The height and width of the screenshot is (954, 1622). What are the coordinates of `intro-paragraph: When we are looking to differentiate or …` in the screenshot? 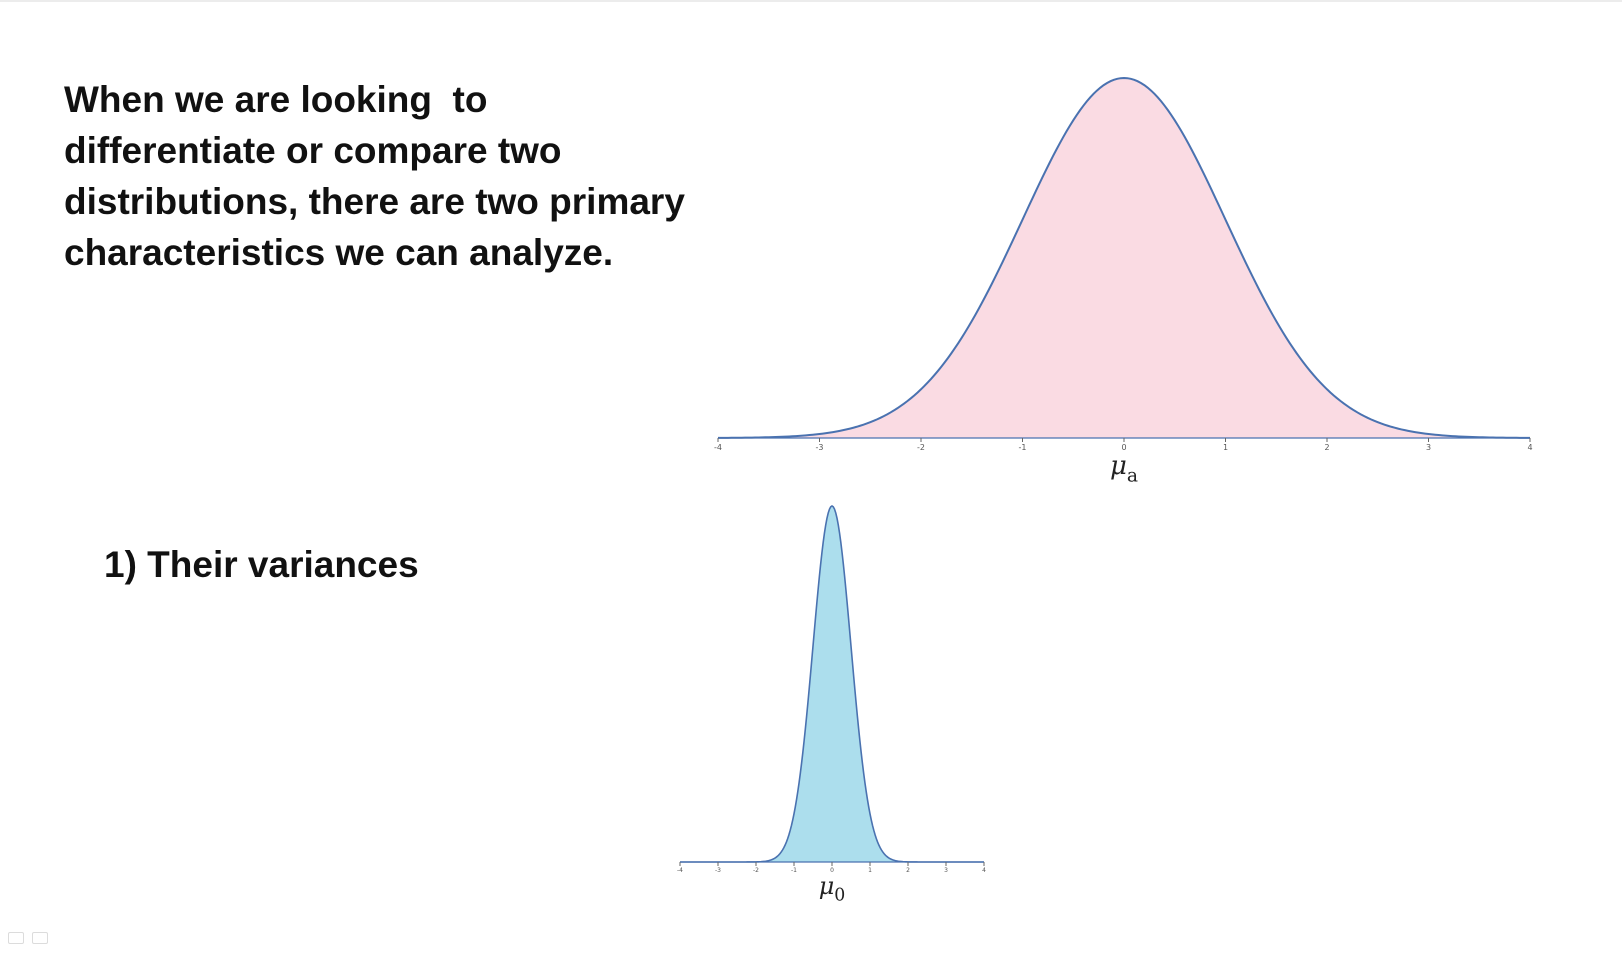 It's located at (404, 176).